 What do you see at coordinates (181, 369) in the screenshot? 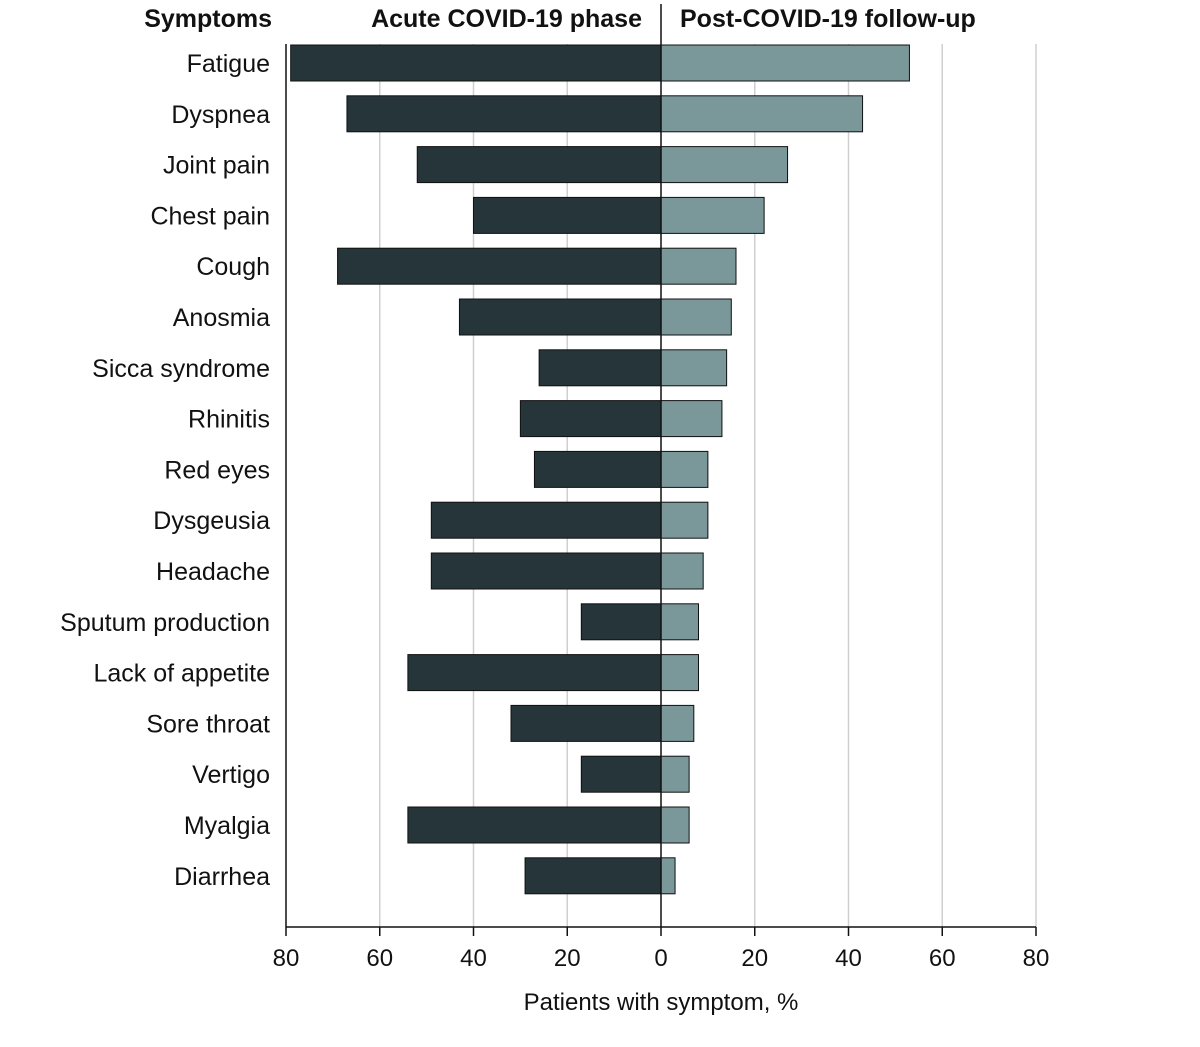
I see `category-label: Sicca syndrome` at bounding box center [181, 369].